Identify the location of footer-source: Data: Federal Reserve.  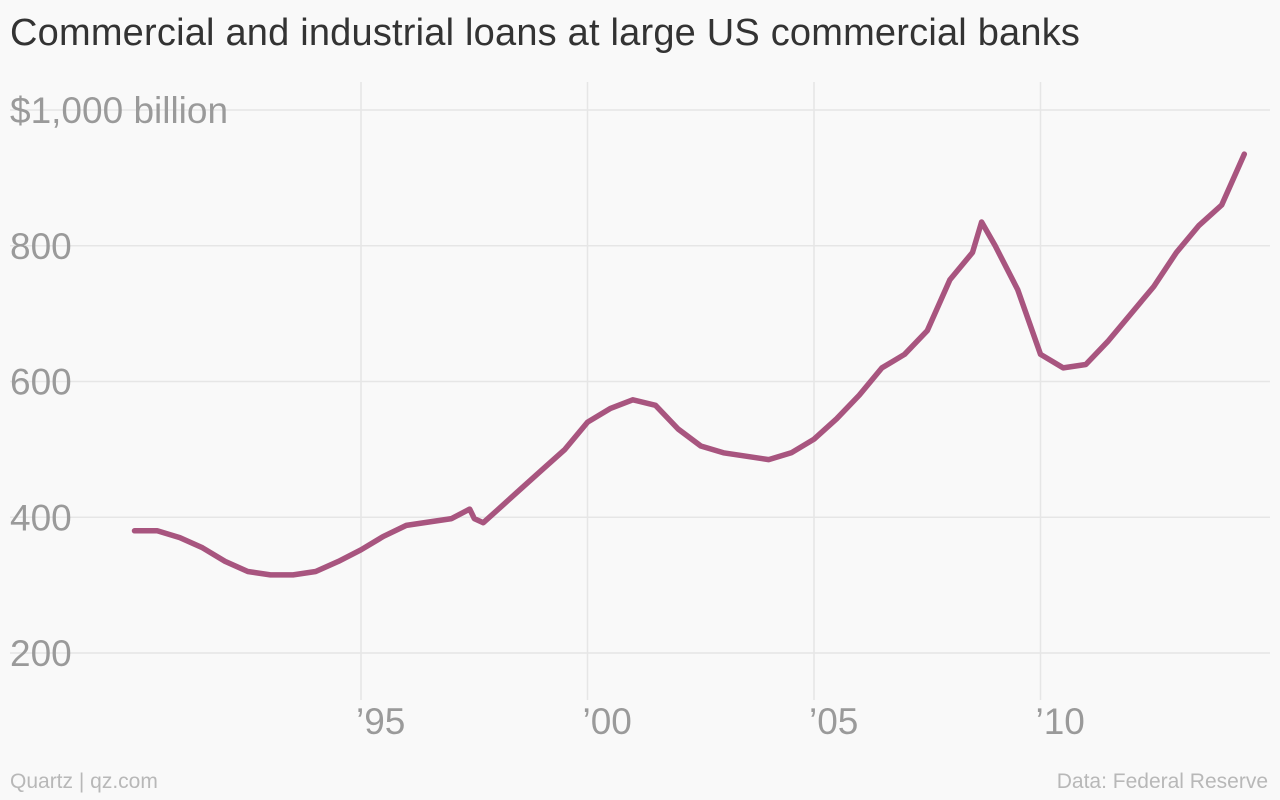
(1162, 781).